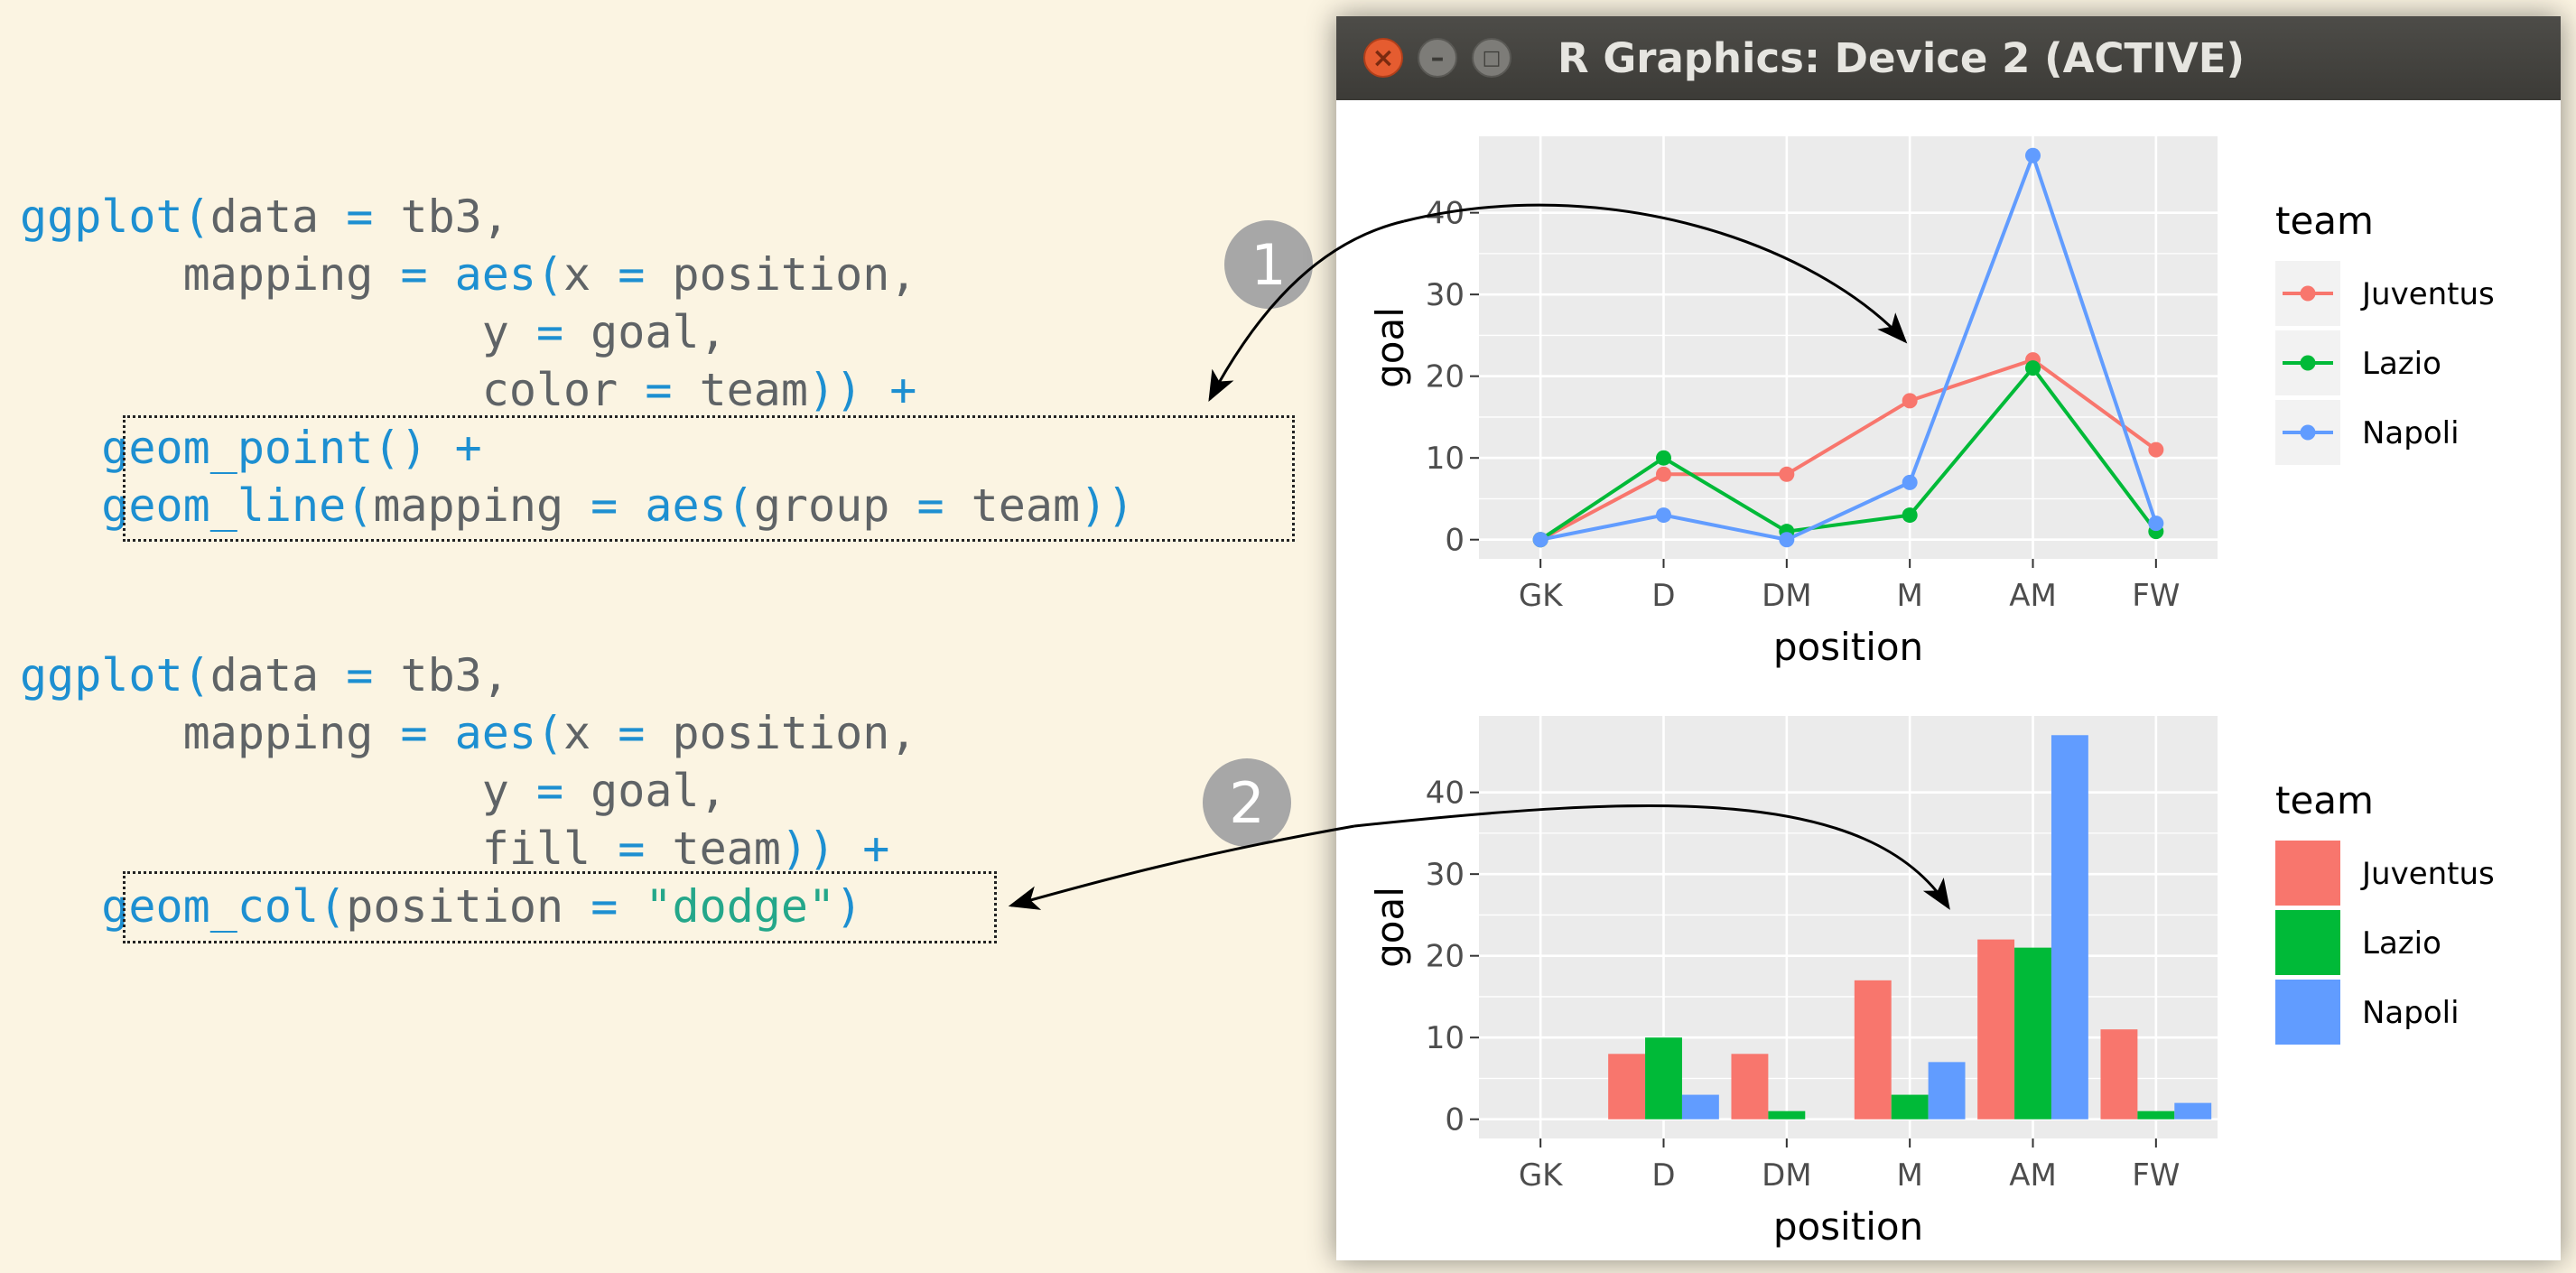 The width and height of the screenshot is (2576, 1273). What do you see at coordinates (1902, 58) in the screenshot?
I see `window-title: R Graphics: Device 2 (ACTIVE)` at bounding box center [1902, 58].